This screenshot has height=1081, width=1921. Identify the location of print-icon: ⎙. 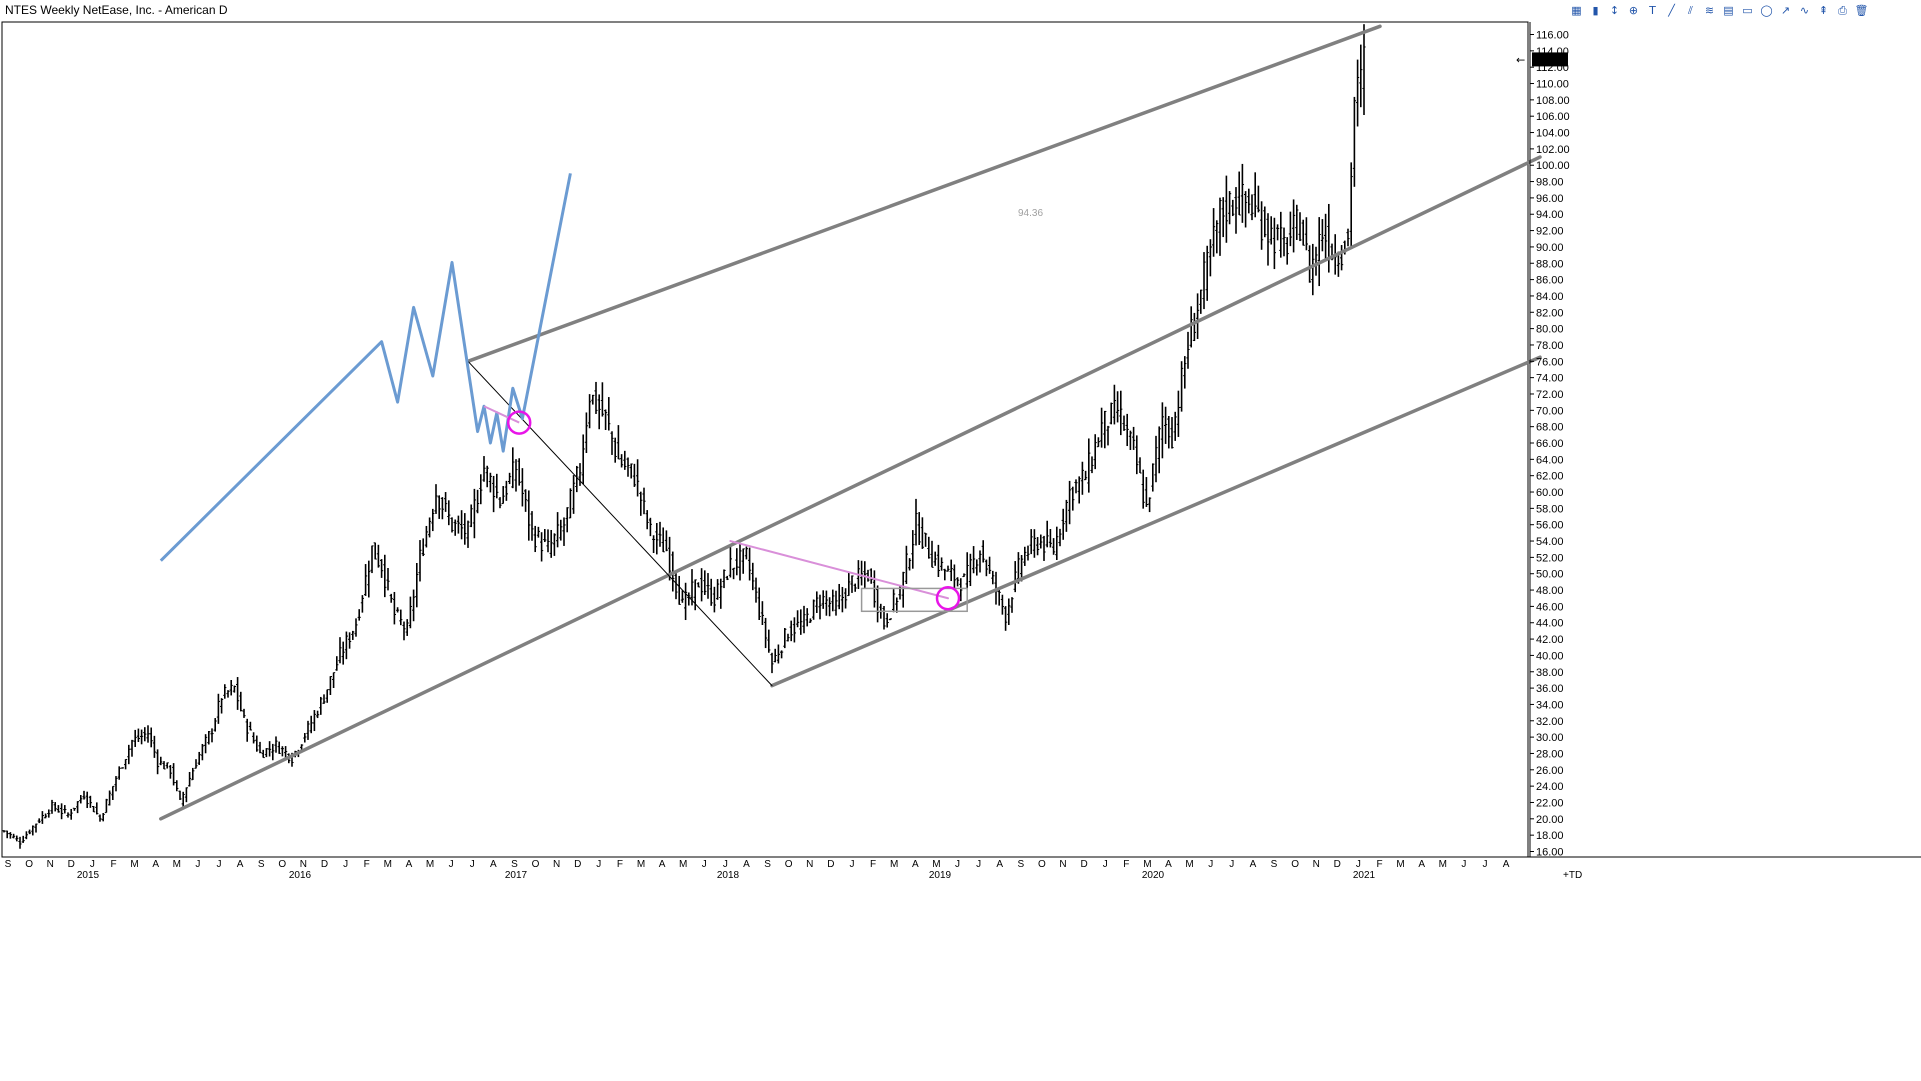
(1842, 10).